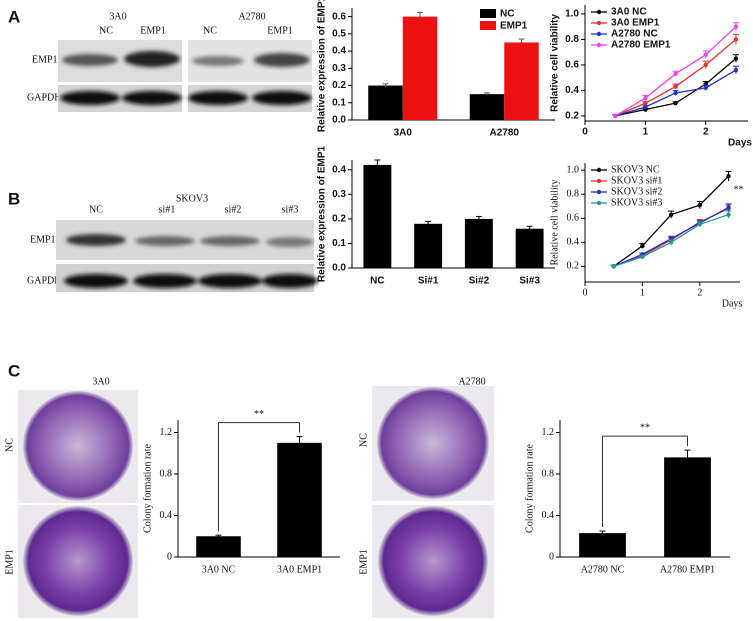  I want to click on x-tick-label: A2780 NC, so click(603, 569).